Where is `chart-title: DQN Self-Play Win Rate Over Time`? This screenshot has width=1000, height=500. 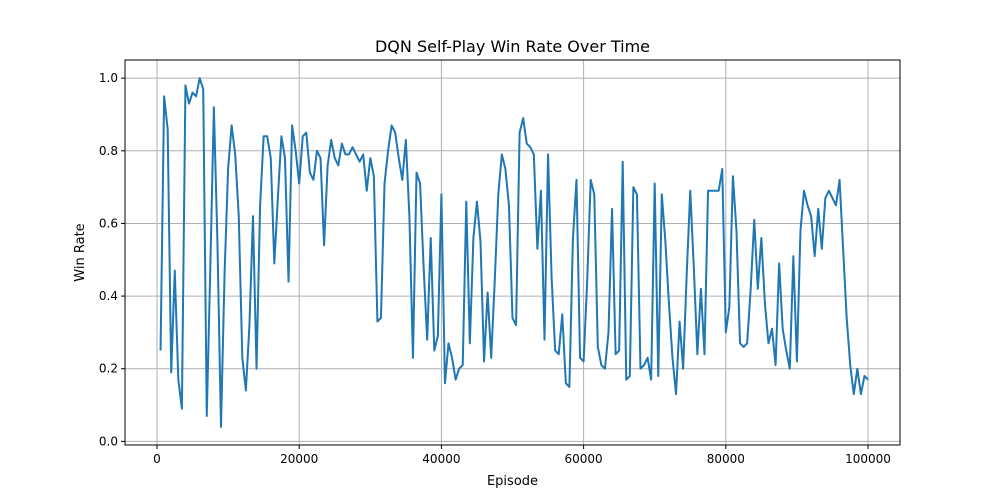
chart-title: DQN Self-Play Win Rate Over Time is located at coordinates (512, 46).